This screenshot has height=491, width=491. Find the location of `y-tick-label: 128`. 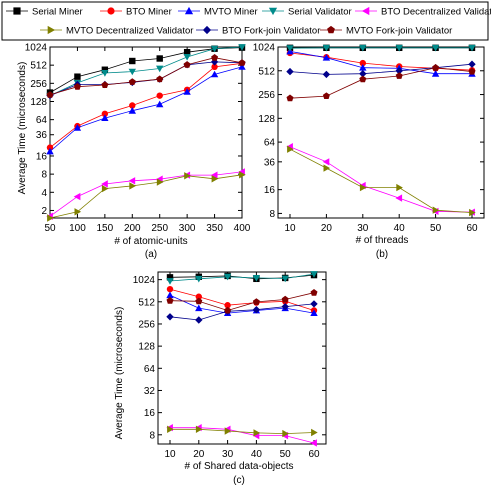

y-tick-label: 128 is located at coordinates (38, 102).